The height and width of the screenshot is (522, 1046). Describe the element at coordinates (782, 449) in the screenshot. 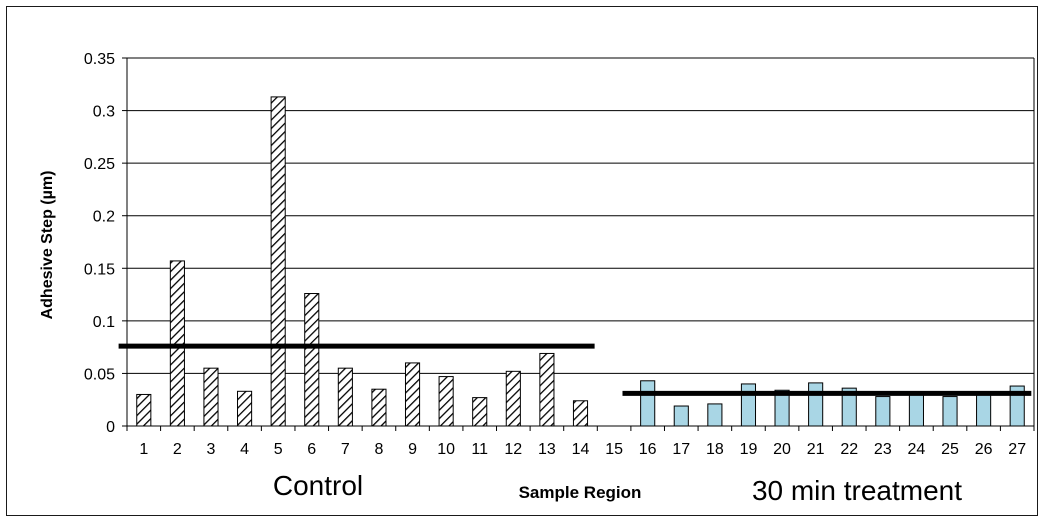

I see `x-tick-label: 20` at that location.